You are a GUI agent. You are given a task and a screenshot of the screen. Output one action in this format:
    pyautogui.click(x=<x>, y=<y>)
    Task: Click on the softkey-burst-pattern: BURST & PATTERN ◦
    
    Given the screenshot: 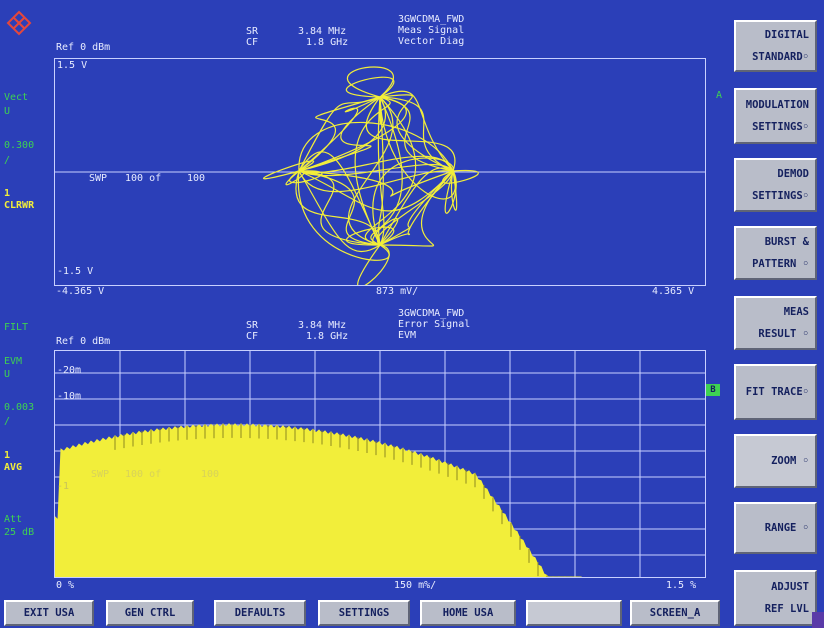 What is the action you would take?
    pyautogui.click(x=775, y=253)
    